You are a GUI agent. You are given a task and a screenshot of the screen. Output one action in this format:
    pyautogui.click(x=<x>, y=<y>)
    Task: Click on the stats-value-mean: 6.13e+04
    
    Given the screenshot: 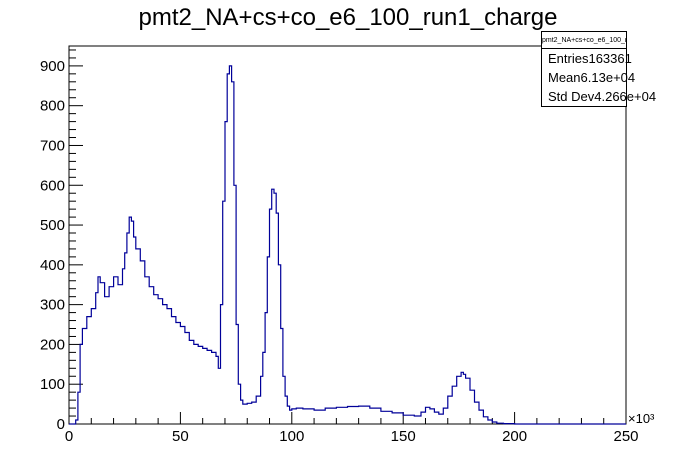 What is the action you would take?
    pyautogui.click(x=608, y=77)
    